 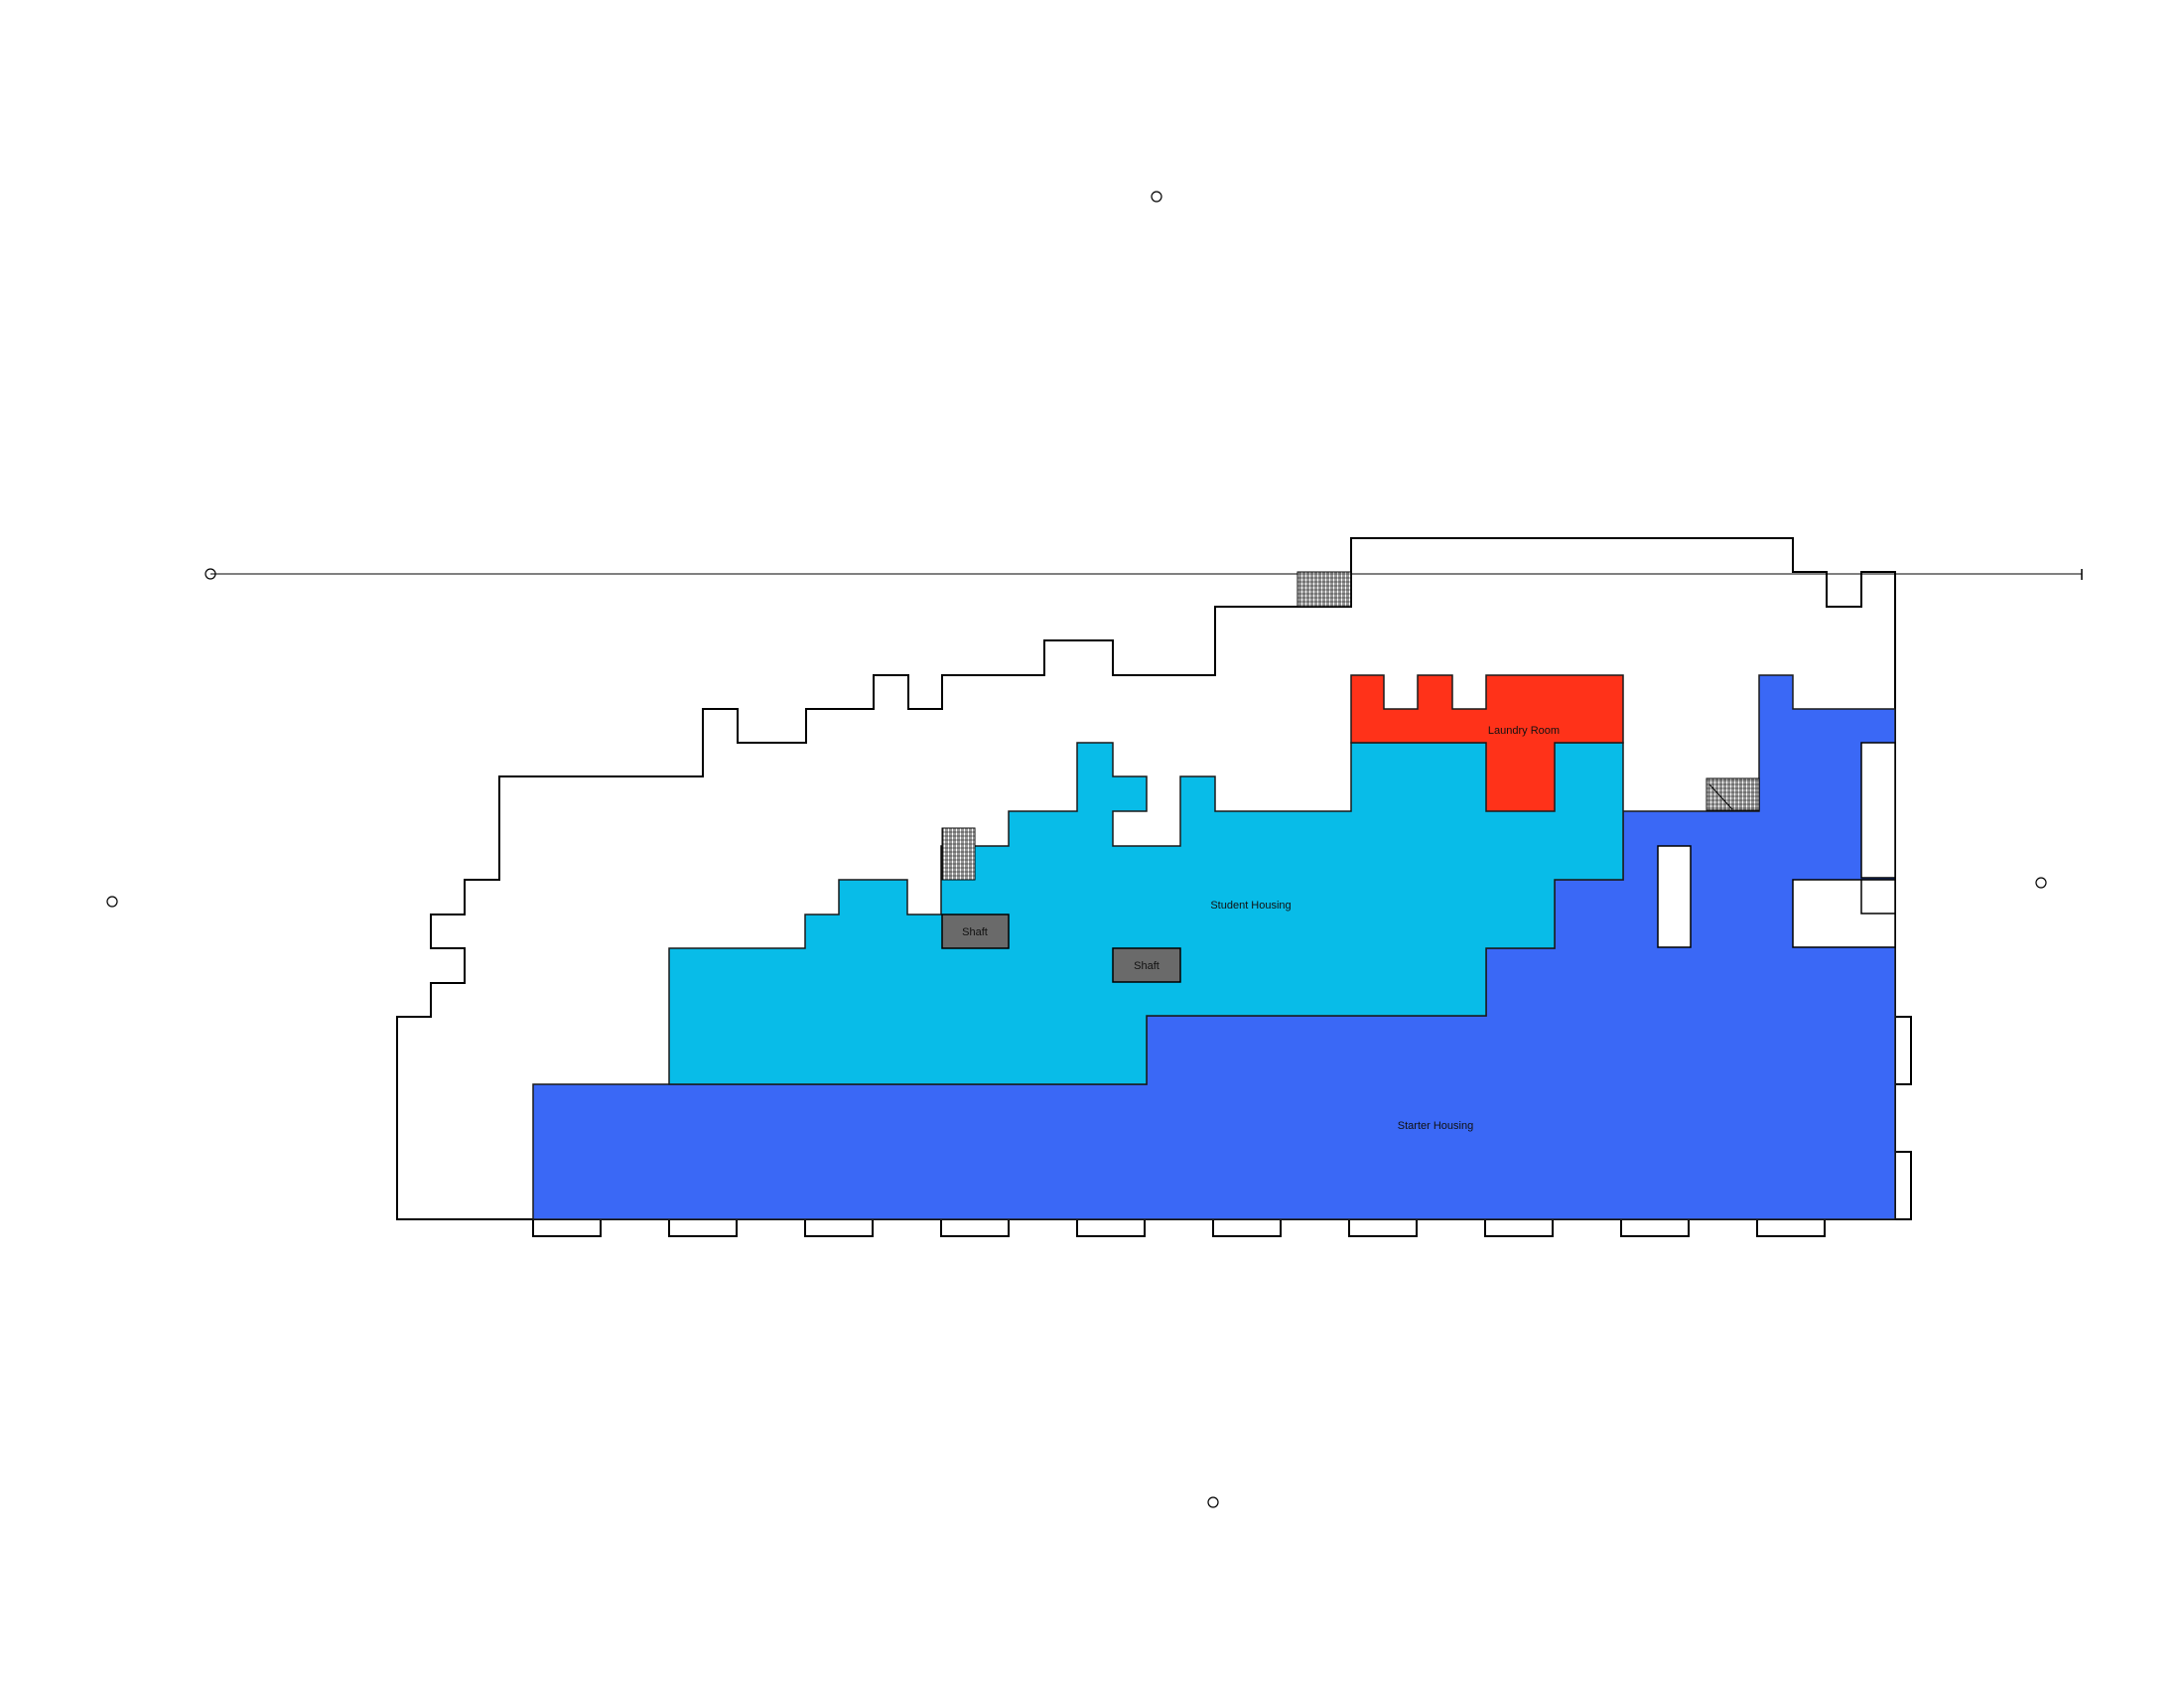 What do you see at coordinates (1524, 731) in the screenshot?
I see `laundry-room-label: Laundry Room` at bounding box center [1524, 731].